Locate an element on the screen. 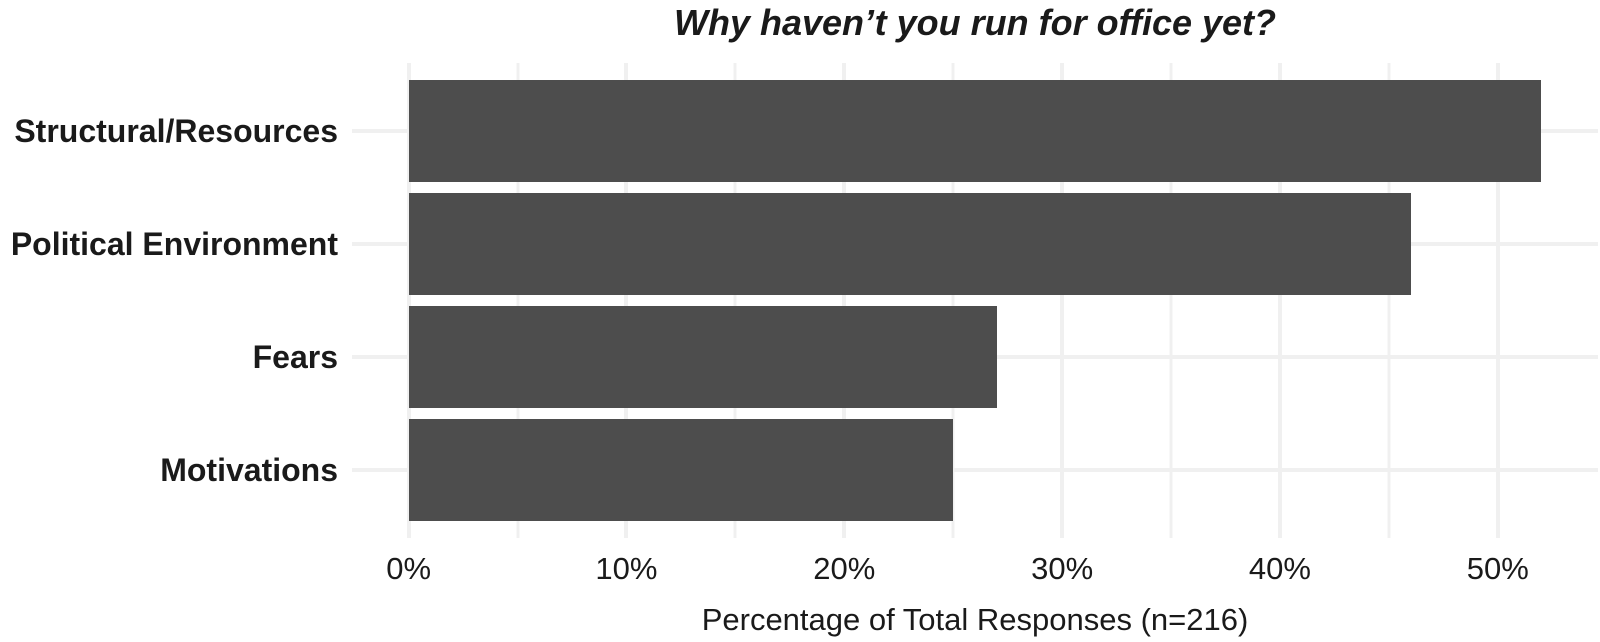 This screenshot has height=642, width=1600. x-tick-label-50: 50% is located at coordinates (1497, 568).